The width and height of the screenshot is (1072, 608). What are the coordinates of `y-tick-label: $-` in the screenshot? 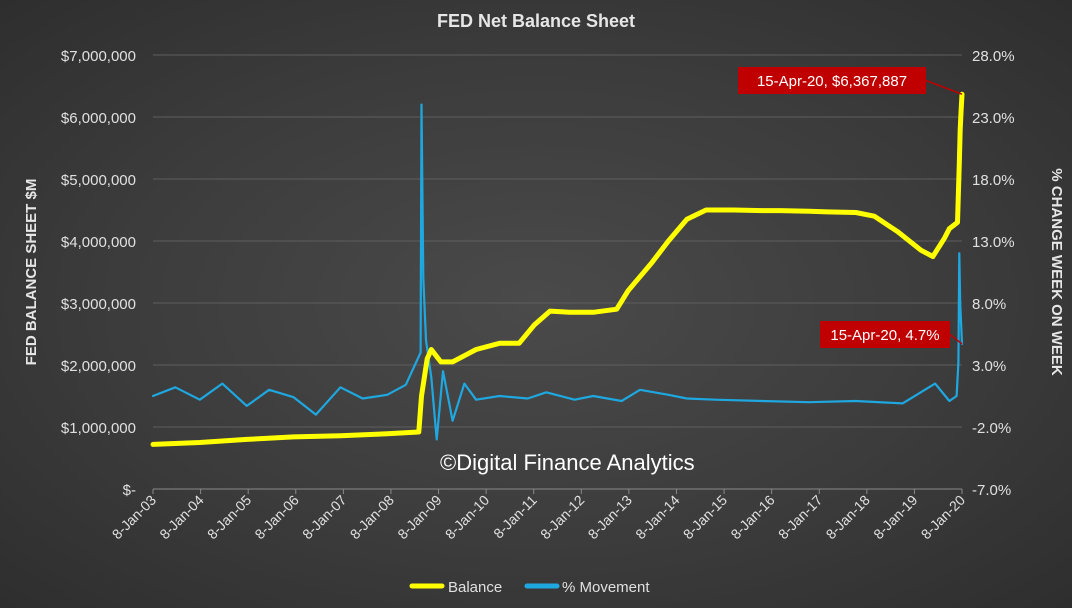 It's located at (129, 490).